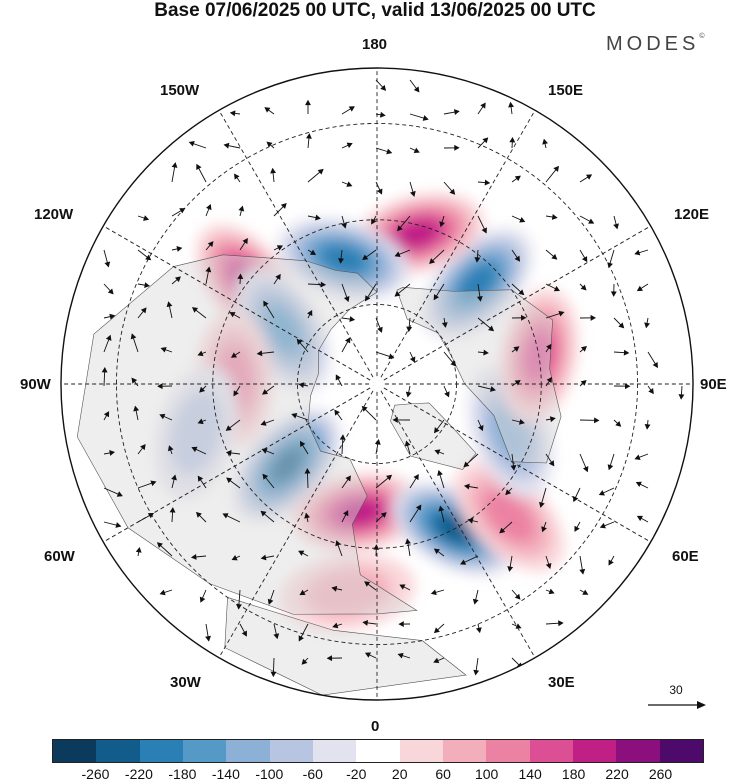 The width and height of the screenshot is (750, 783). Describe the element at coordinates (182, 774) in the screenshot. I see `colorbar-tick-label: -180` at that location.